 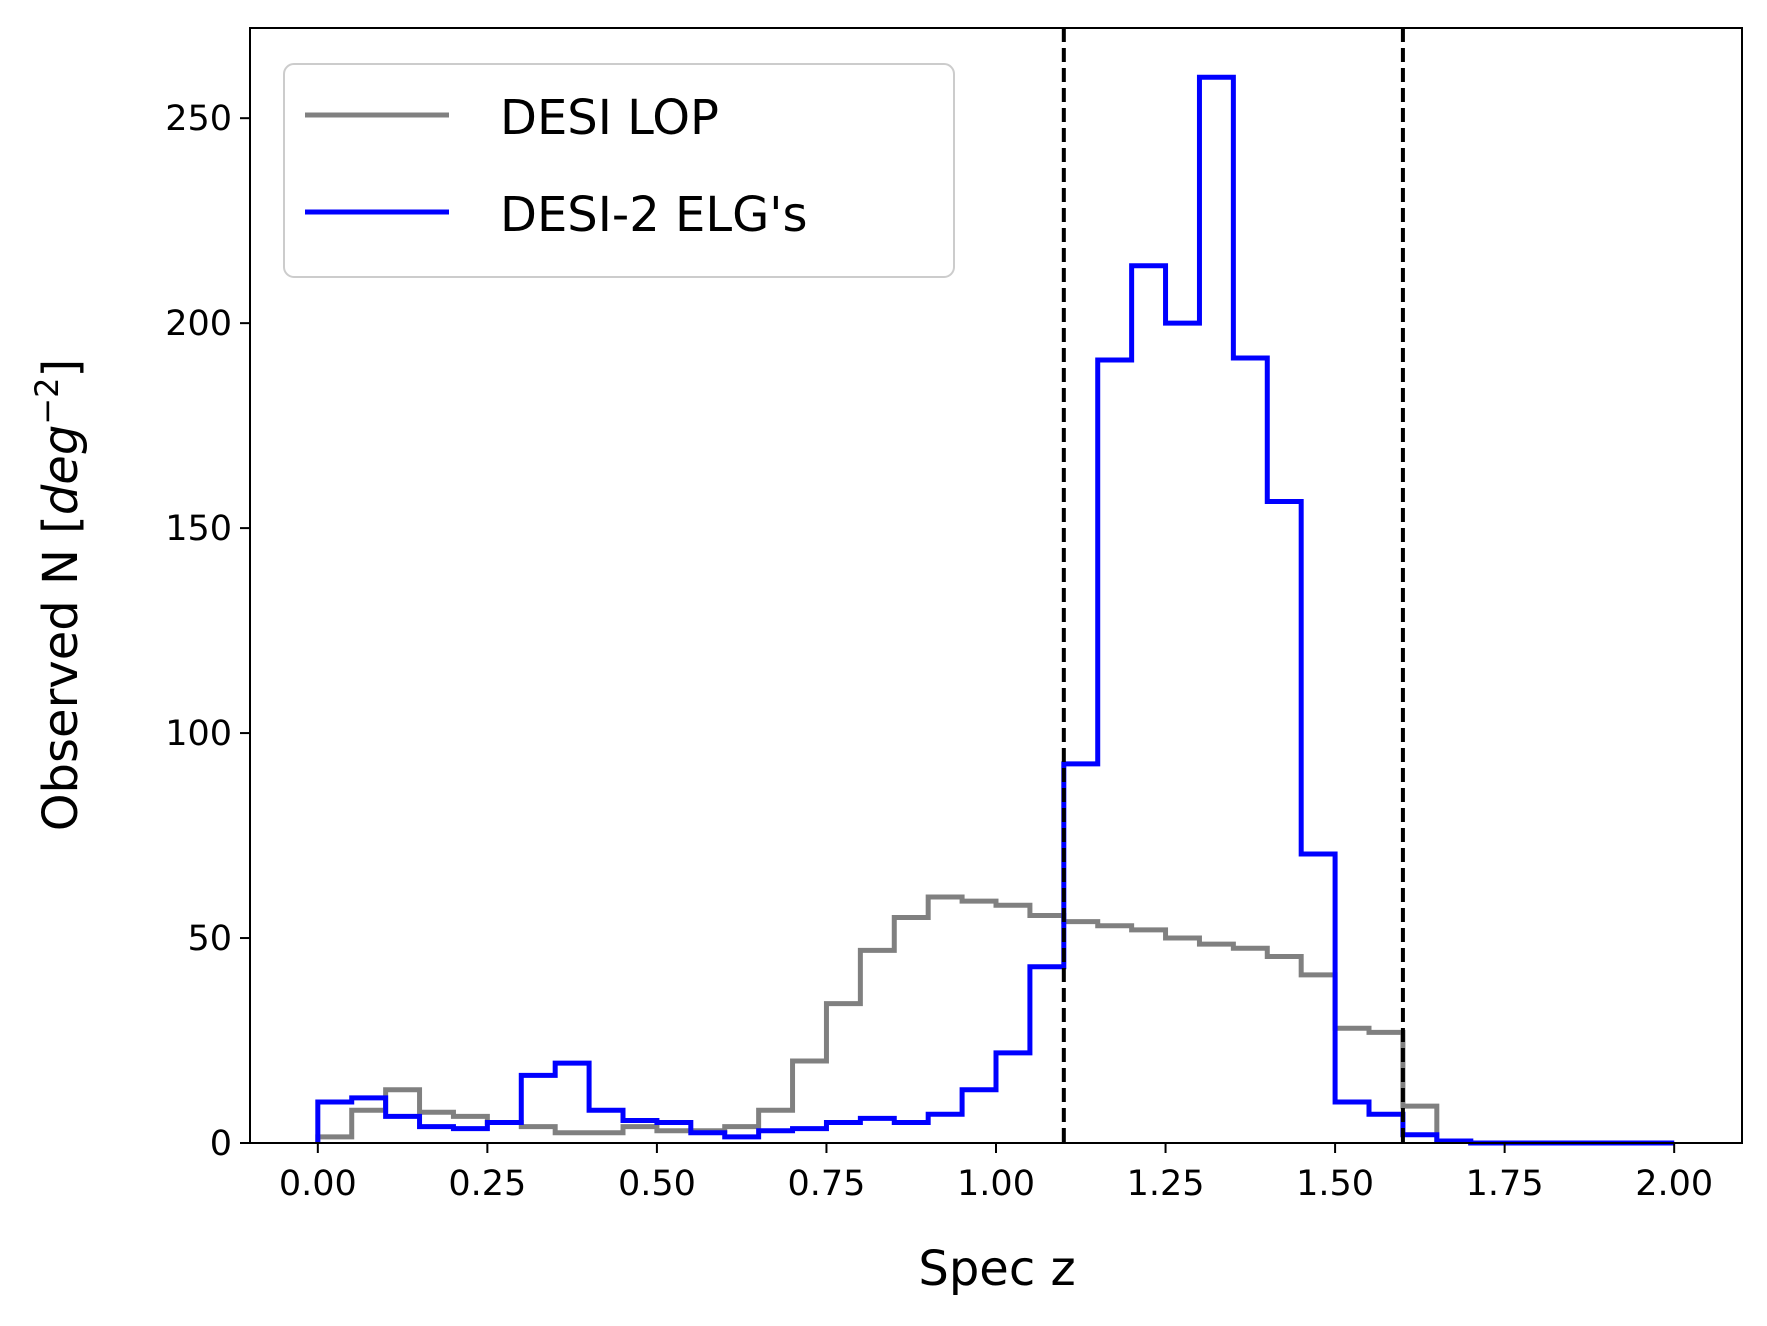 I want to click on x-tick-label: 1.75, so click(x=1505, y=1184).